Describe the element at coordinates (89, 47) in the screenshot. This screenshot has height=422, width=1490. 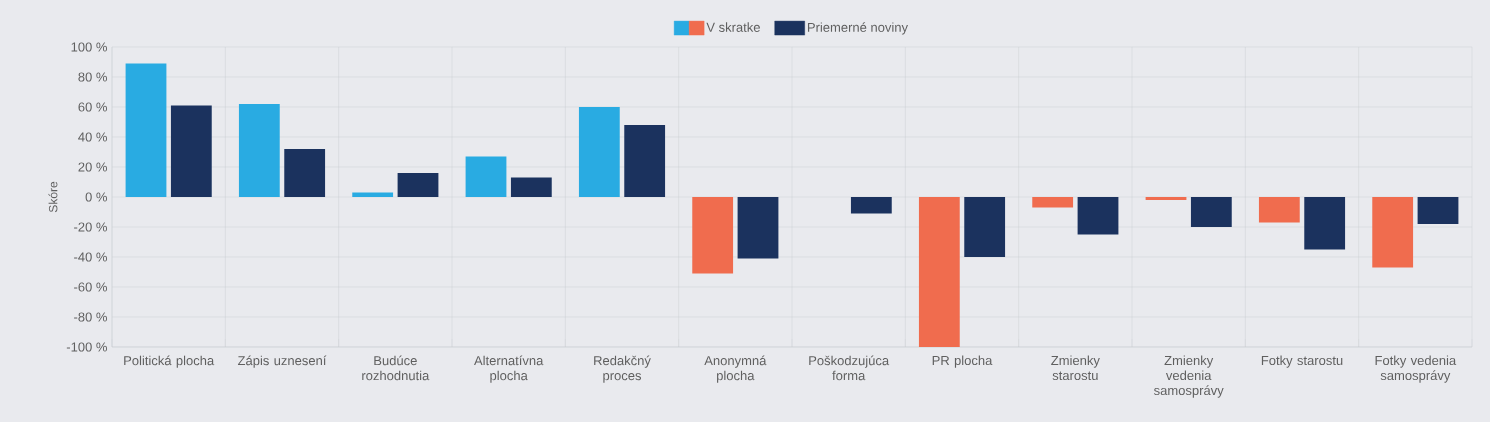
I see `y-tick-label: 100 %` at that location.